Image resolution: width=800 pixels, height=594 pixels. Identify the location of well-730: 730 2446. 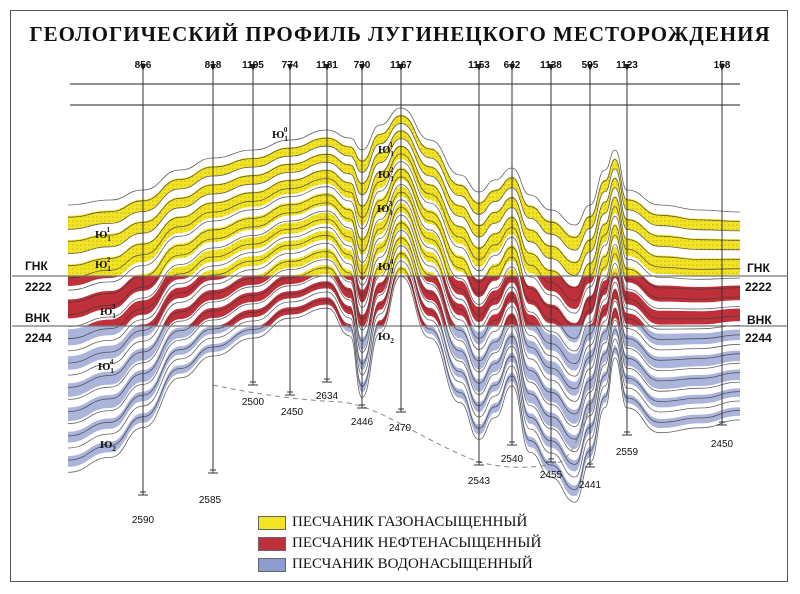
(362, 244).